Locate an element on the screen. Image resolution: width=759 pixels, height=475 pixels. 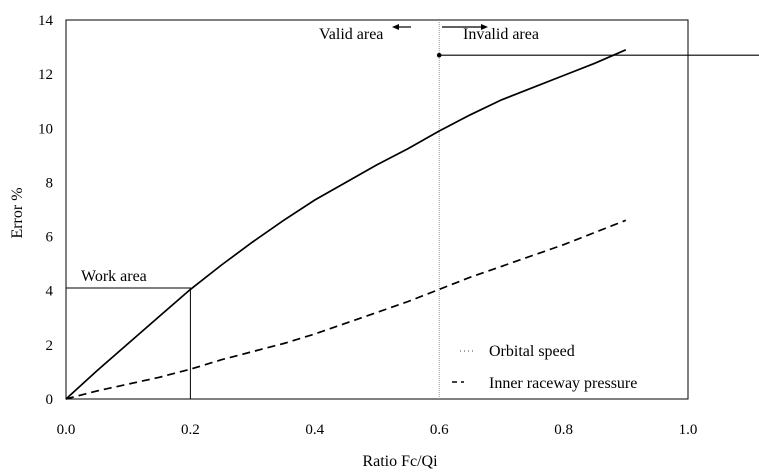
valid-area-label: Valid area is located at coordinates (351, 34).